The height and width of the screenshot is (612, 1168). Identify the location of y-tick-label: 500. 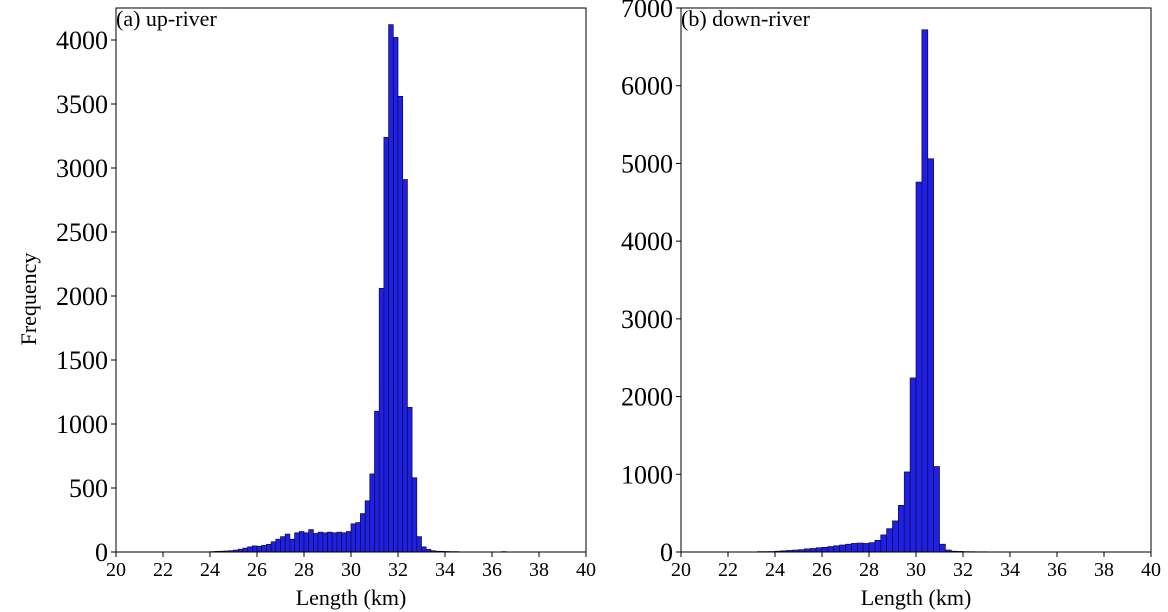
(88, 488).